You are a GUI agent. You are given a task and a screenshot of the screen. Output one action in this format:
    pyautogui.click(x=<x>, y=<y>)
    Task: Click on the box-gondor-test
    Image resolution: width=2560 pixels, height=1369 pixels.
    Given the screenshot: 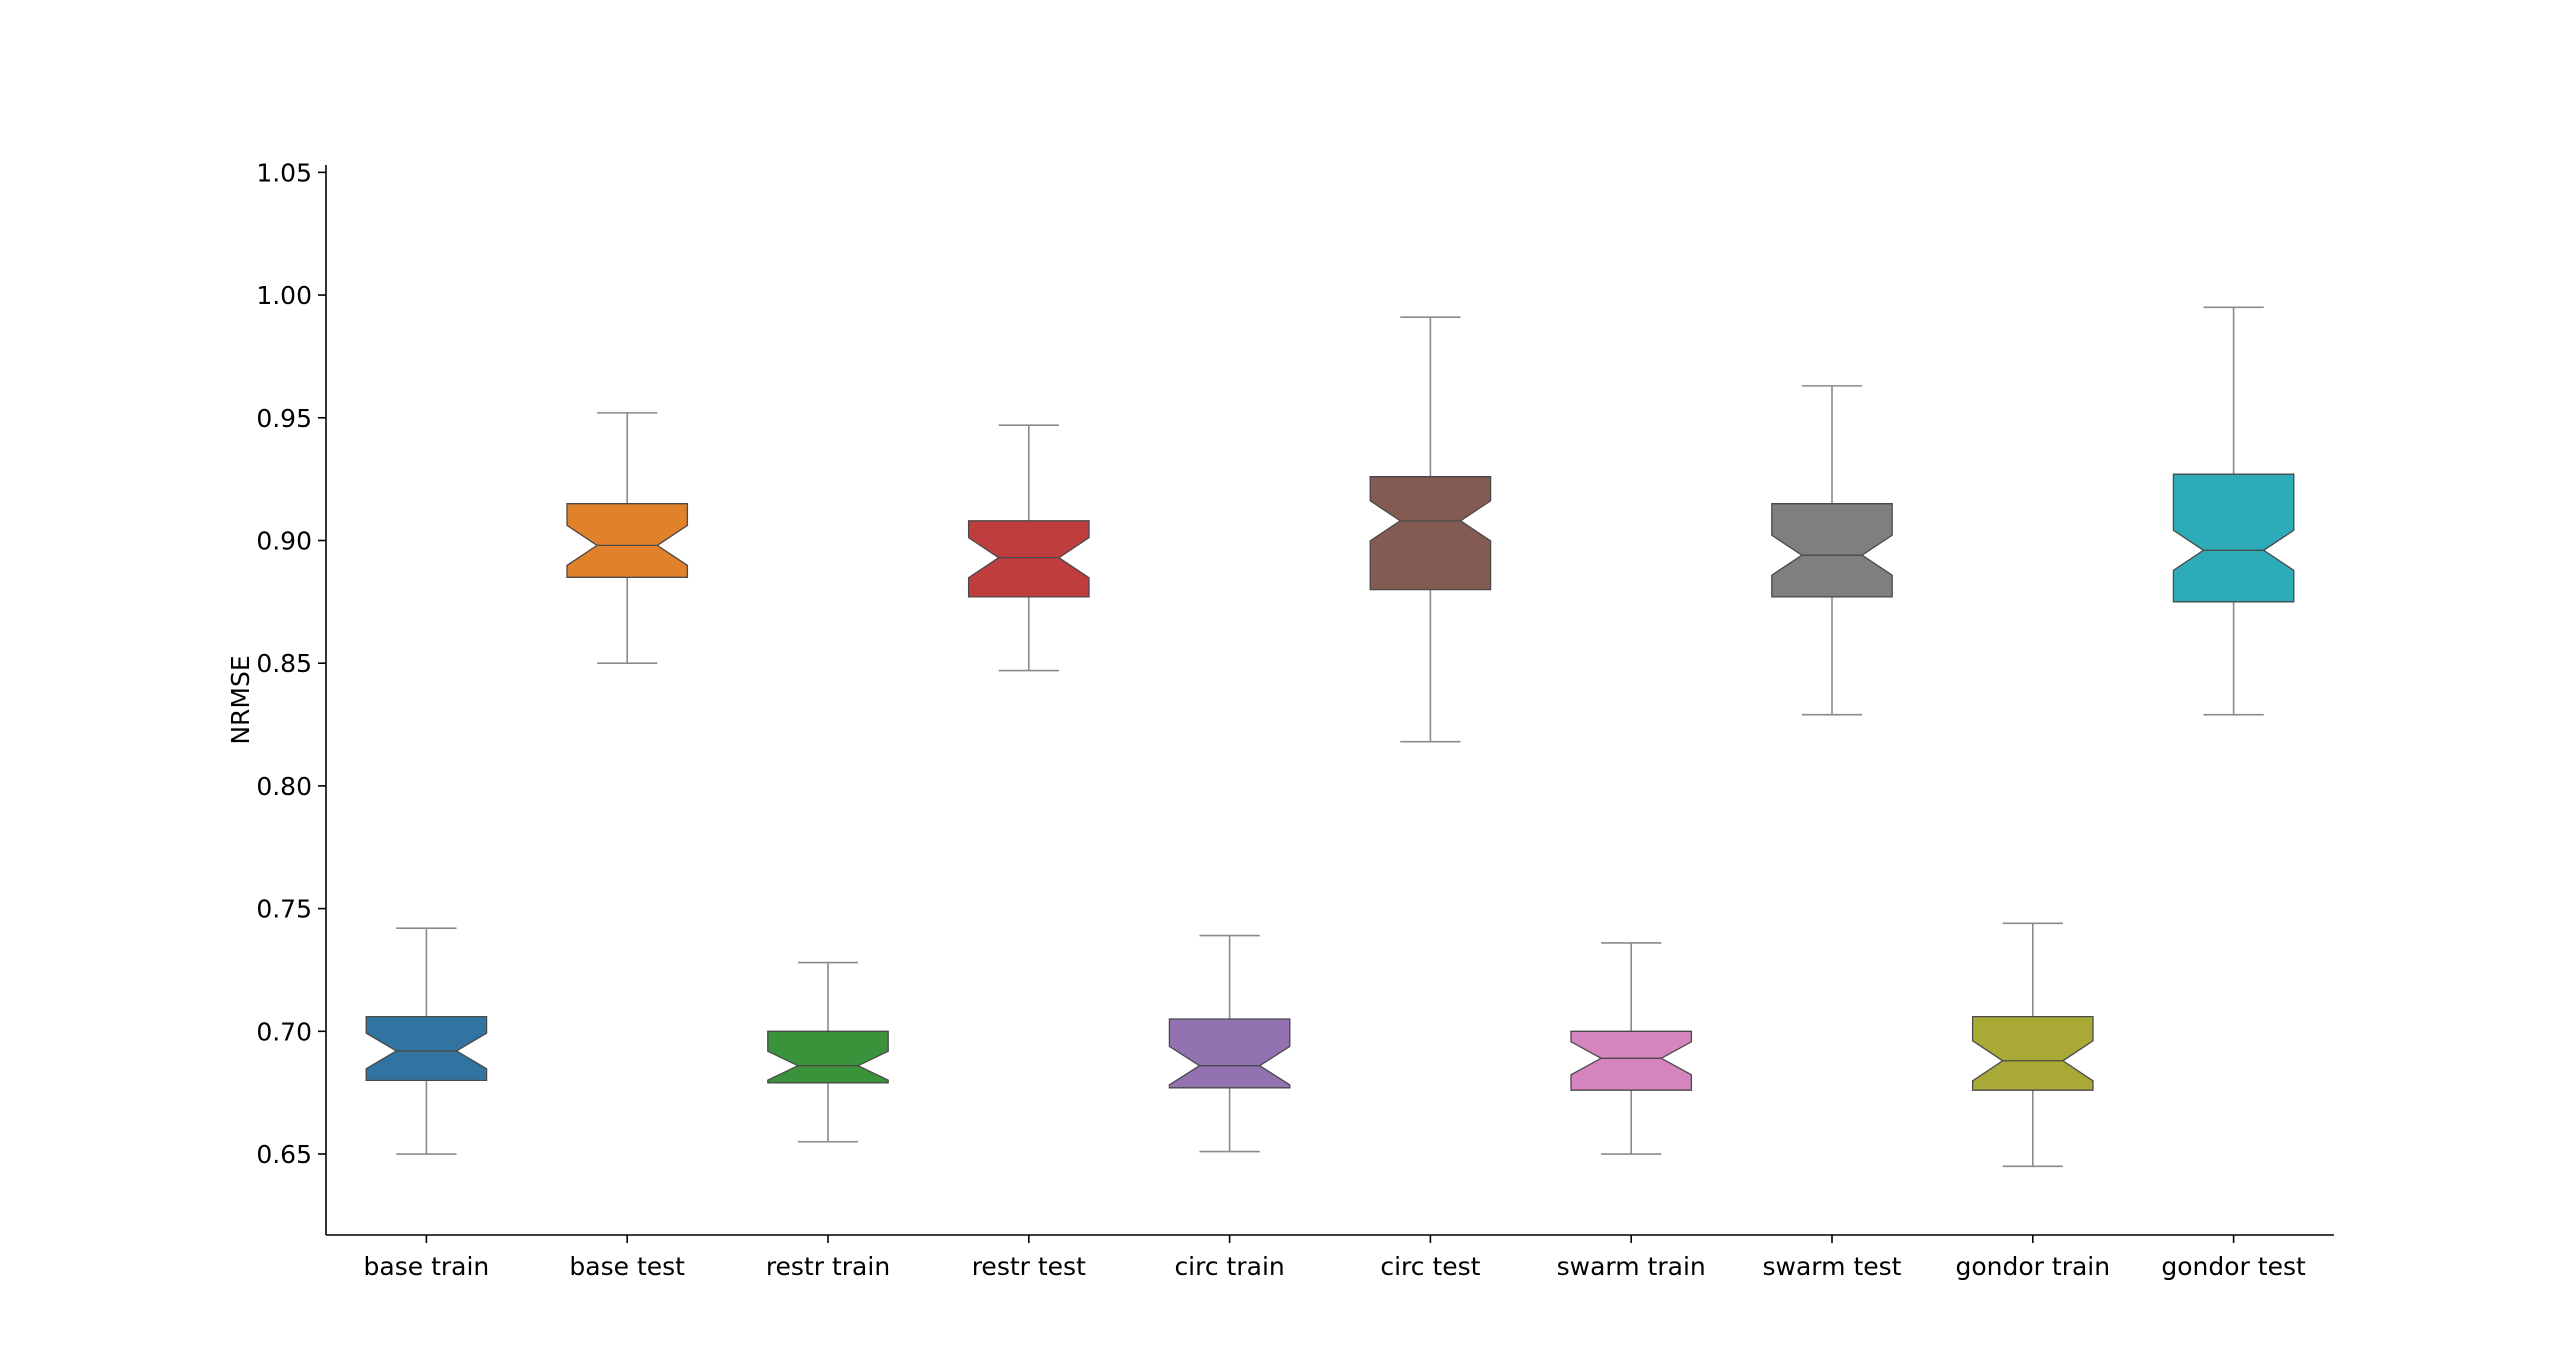 What is the action you would take?
    pyautogui.click(x=2233, y=511)
    